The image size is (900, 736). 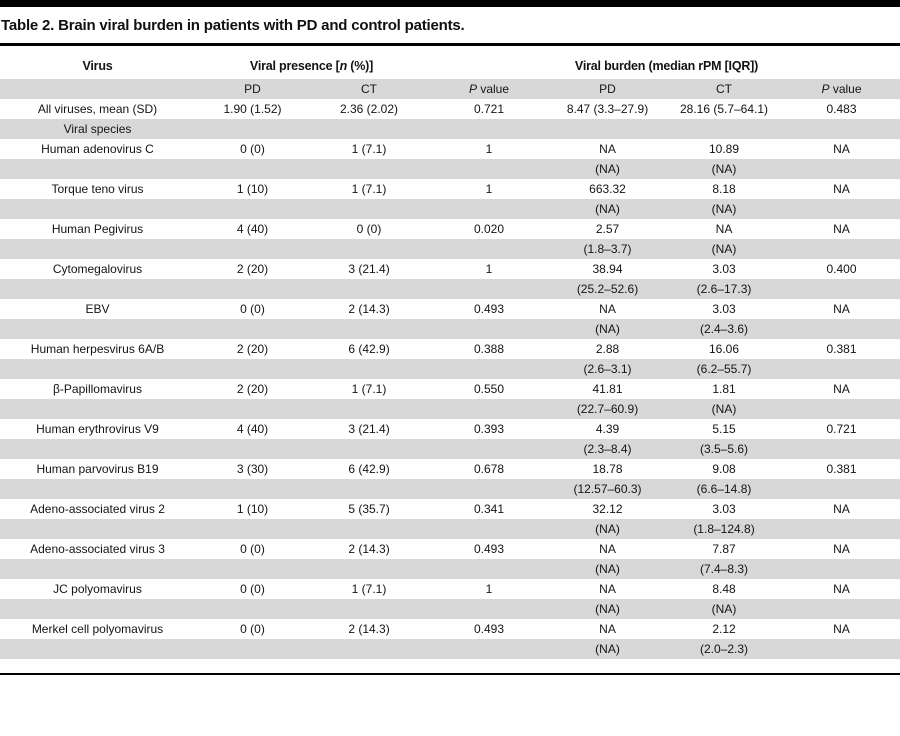 I want to click on value-cell: 2 (14.3), so click(x=369, y=549).